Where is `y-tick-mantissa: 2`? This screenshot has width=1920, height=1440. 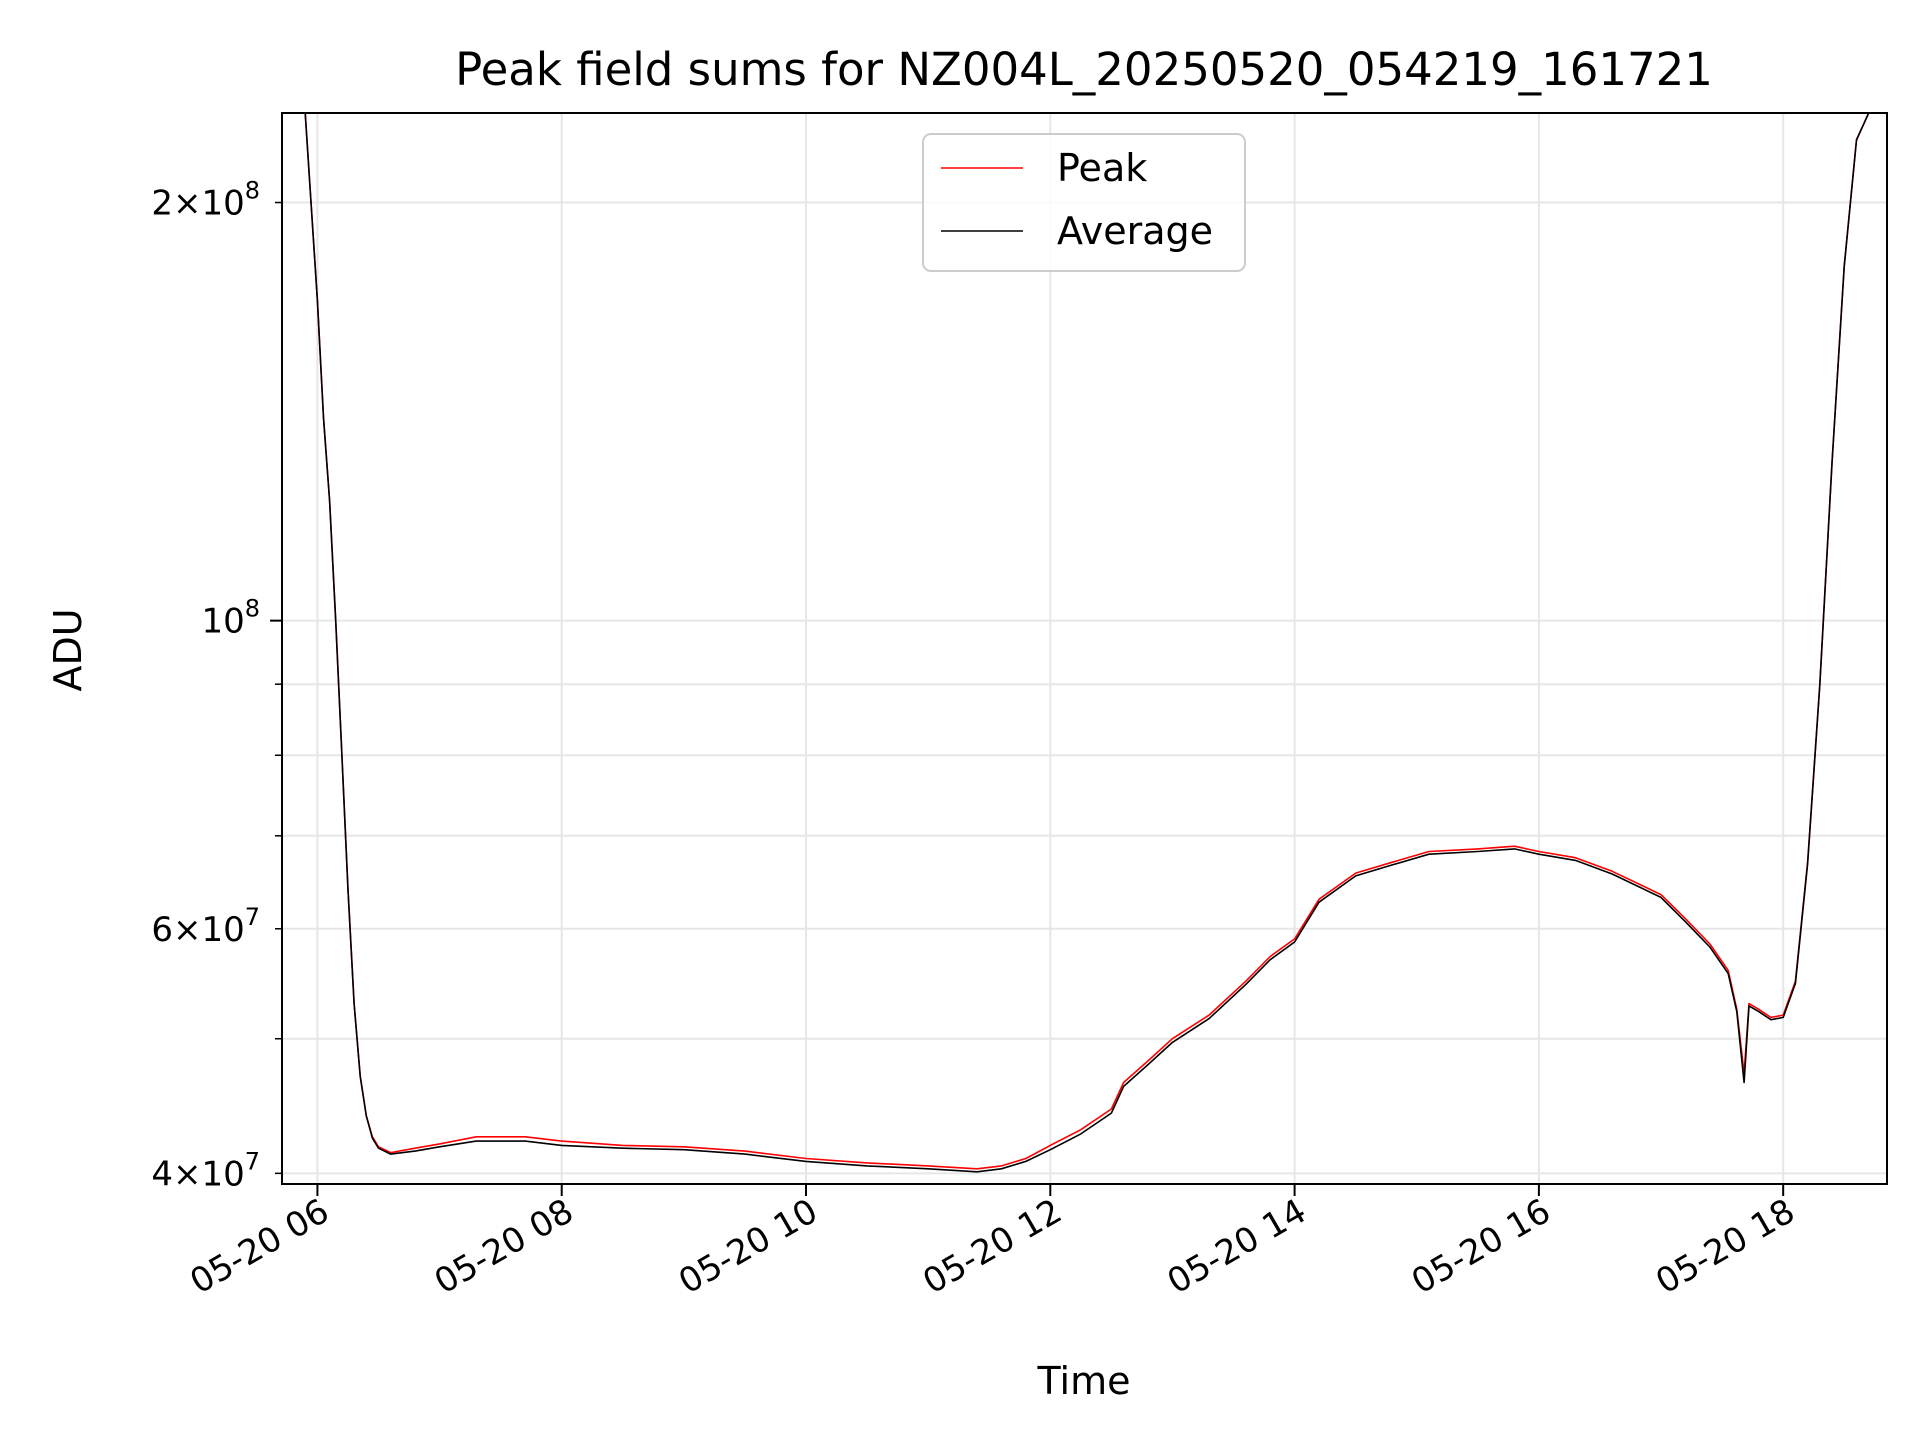
y-tick-mantissa: 2 is located at coordinates (162, 204).